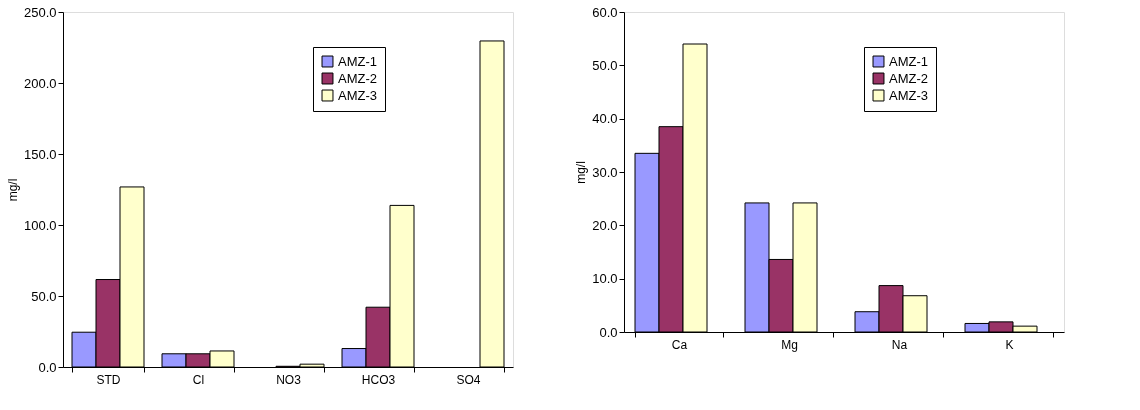  I want to click on x-tick-label: Cl, so click(198, 379).